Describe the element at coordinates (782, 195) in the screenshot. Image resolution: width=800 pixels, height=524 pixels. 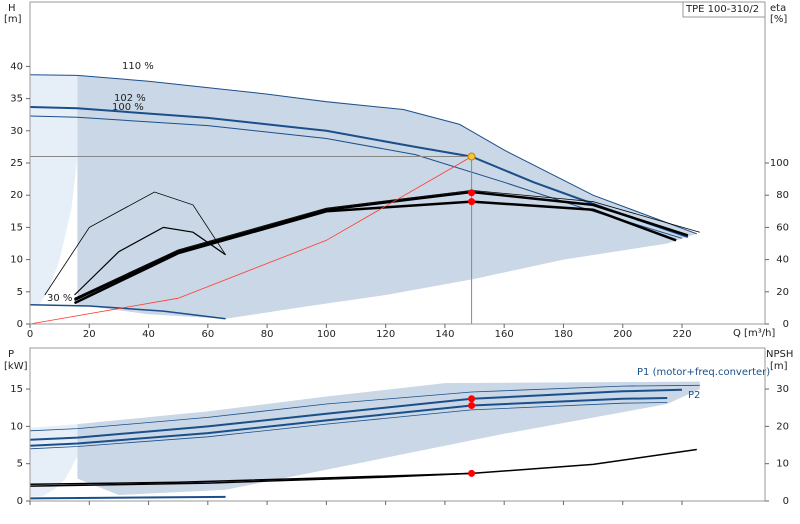
I see `y2-tick-label: 80` at that location.